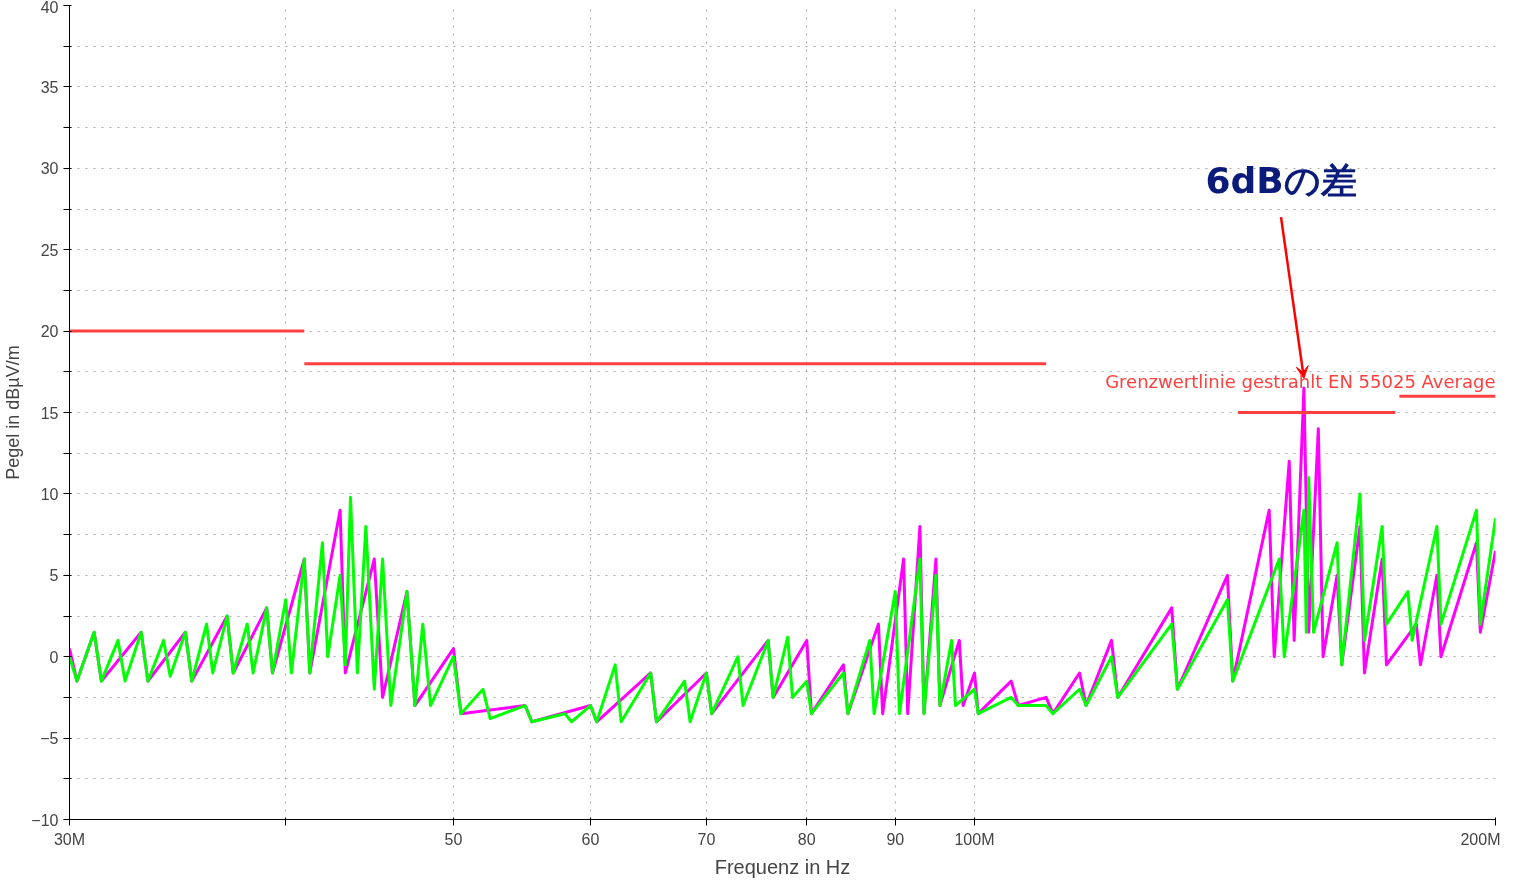  Describe the element at coordinates (54, 576) in the screenshot. I see `y-tick-label: 5` at that location.